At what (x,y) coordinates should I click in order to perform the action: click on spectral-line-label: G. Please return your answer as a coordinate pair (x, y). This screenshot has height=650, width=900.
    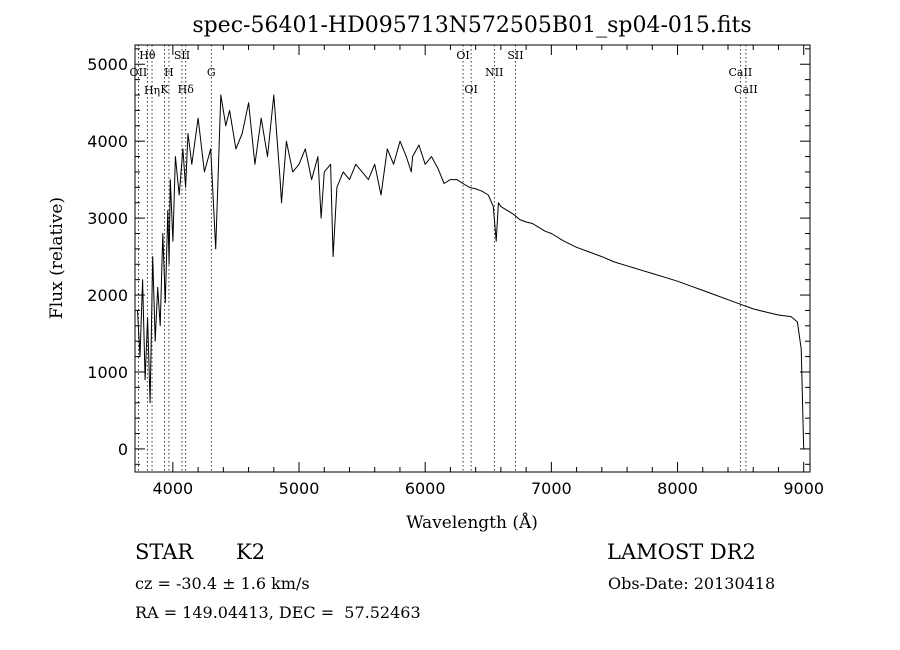
    Looking at the image, I should click on (211, 72).